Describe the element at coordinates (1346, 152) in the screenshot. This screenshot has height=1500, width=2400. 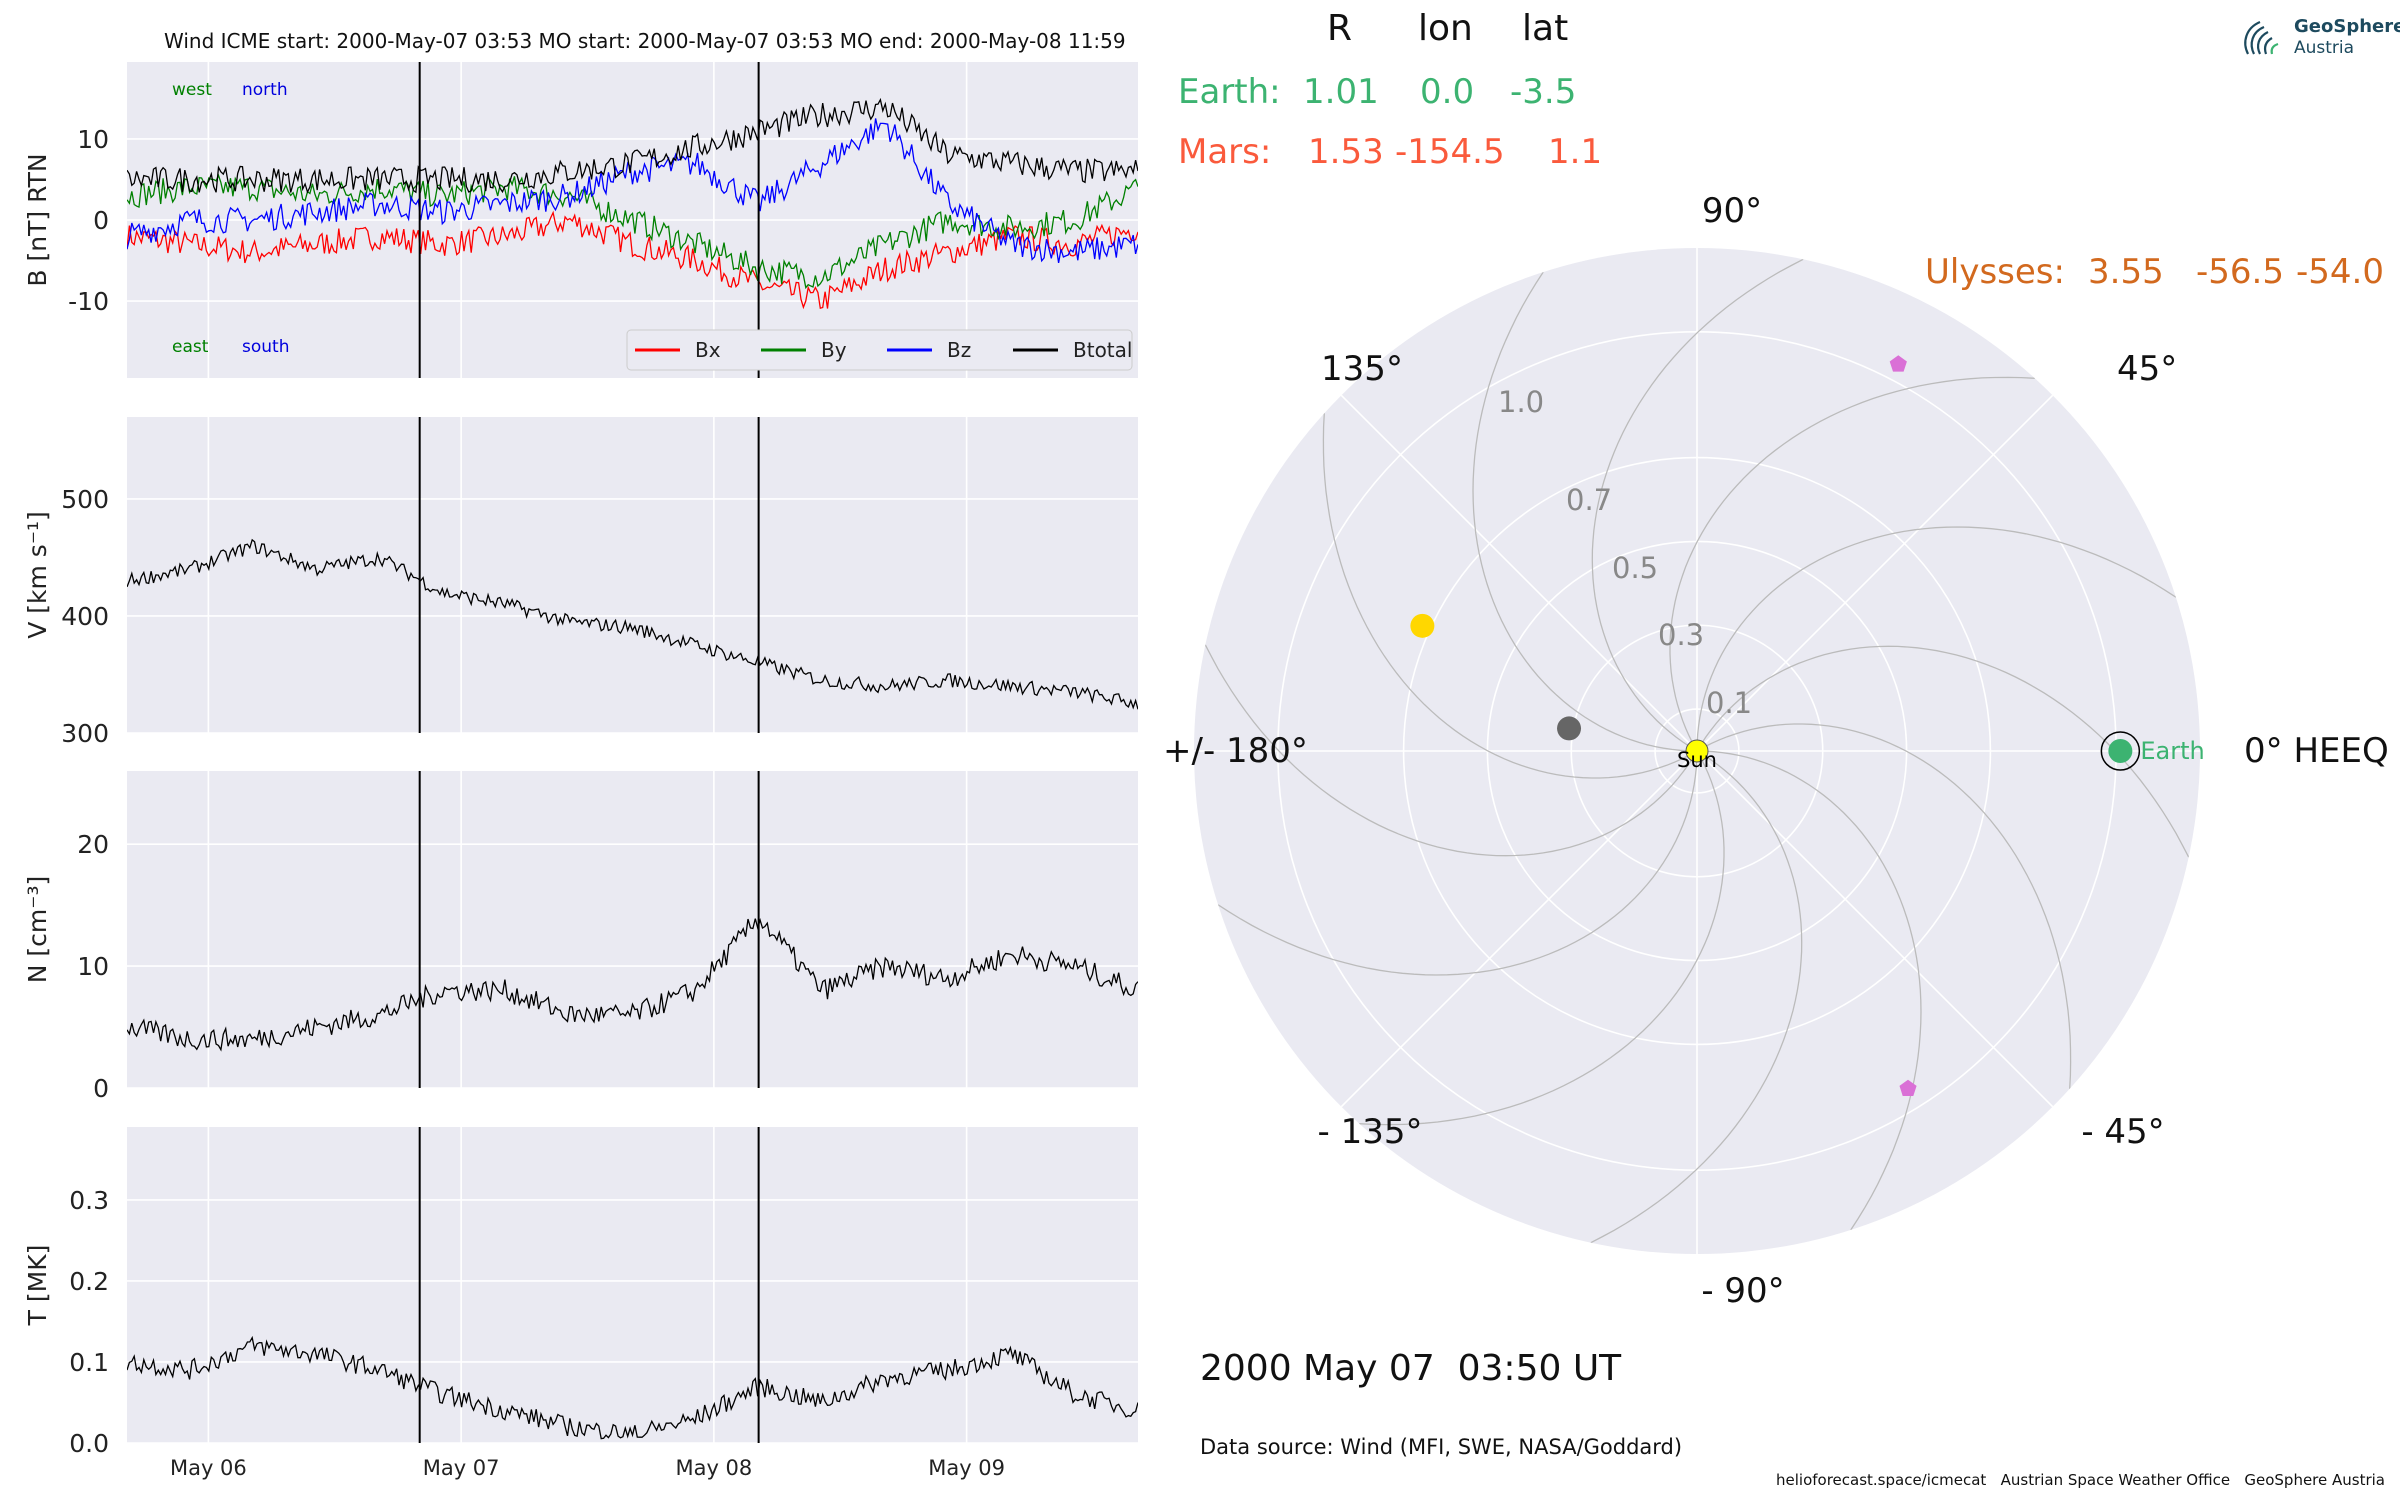
I see `mars-r: 1.53` at that location.